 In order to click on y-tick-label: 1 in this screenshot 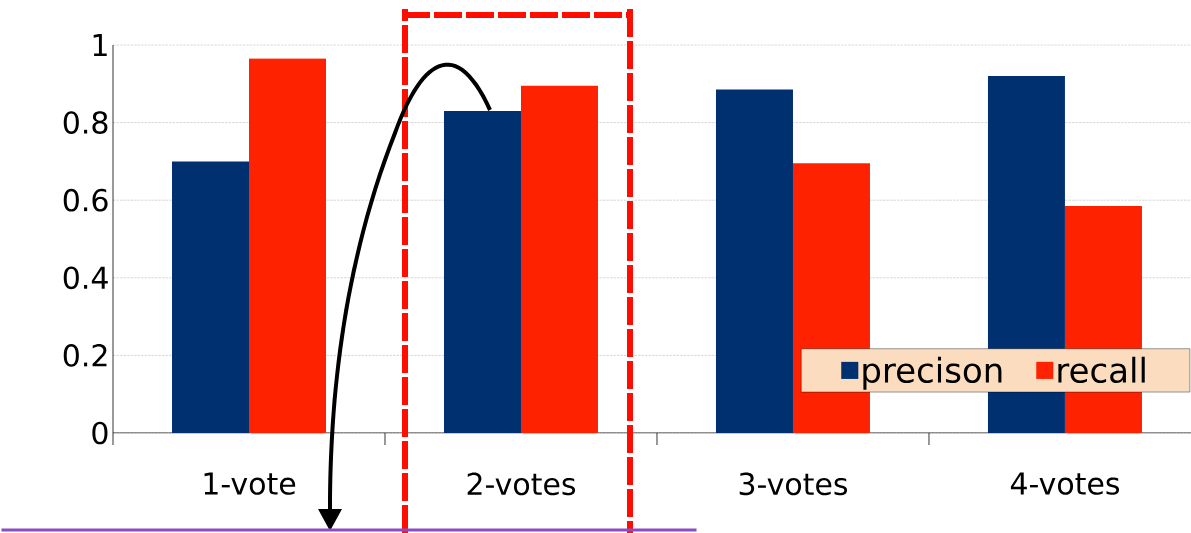, I will do `click(100, 45)`.